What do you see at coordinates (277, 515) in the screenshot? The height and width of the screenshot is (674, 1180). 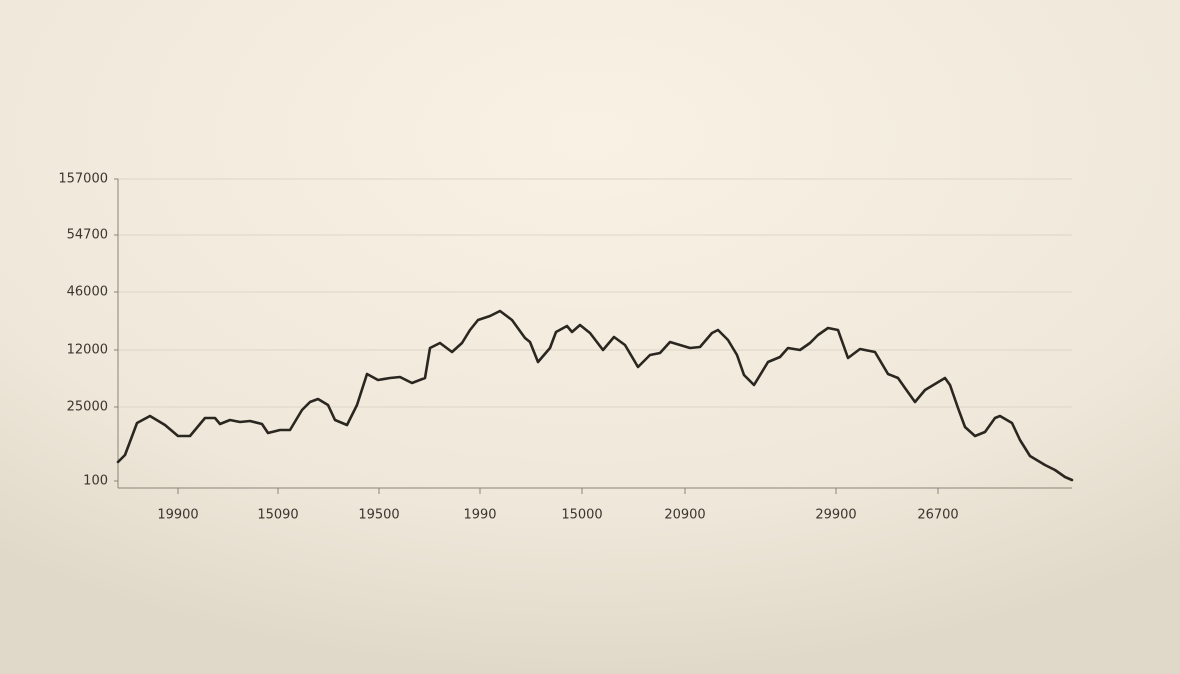 I see `x-tick-label: 15090` at bounding box center [277, 515].